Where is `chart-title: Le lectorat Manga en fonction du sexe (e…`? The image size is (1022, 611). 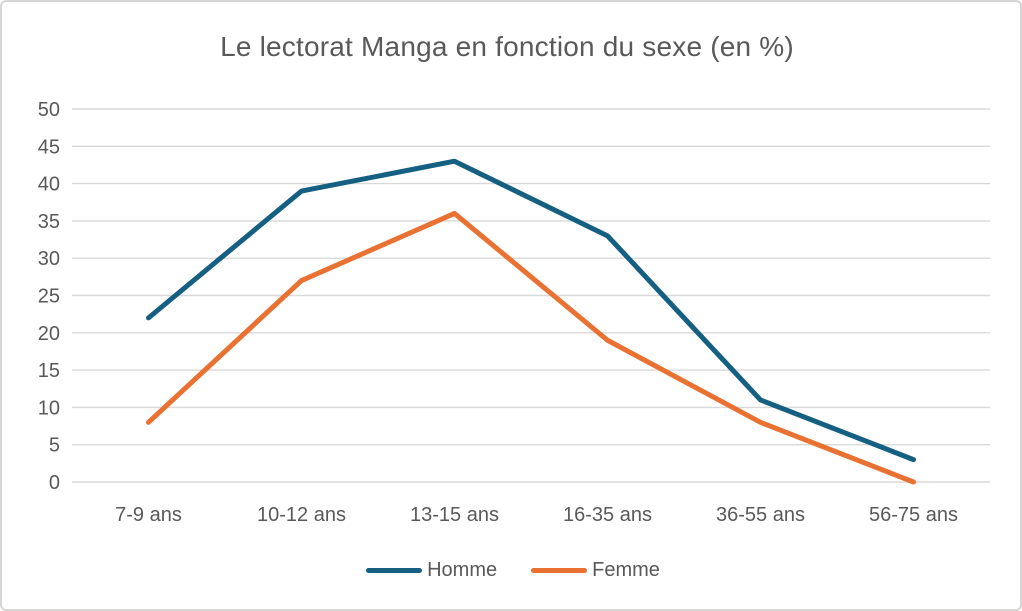
chart-title: Le lectorat Manga en fonction du sexe (e… is located at coordinates (507, 46).